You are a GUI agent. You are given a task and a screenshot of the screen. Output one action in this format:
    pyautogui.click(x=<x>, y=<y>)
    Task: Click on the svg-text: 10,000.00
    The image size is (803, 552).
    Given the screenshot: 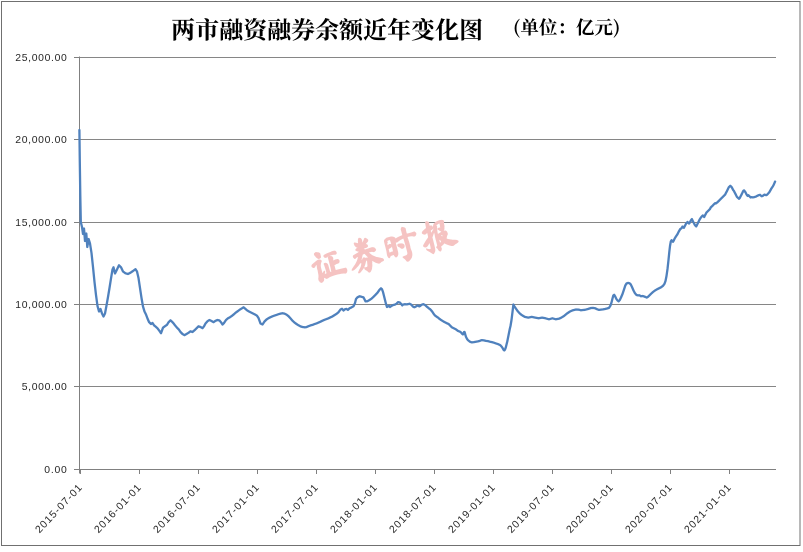 What is the action you would take?
    pyautogui.click(x=41, y=305)
    